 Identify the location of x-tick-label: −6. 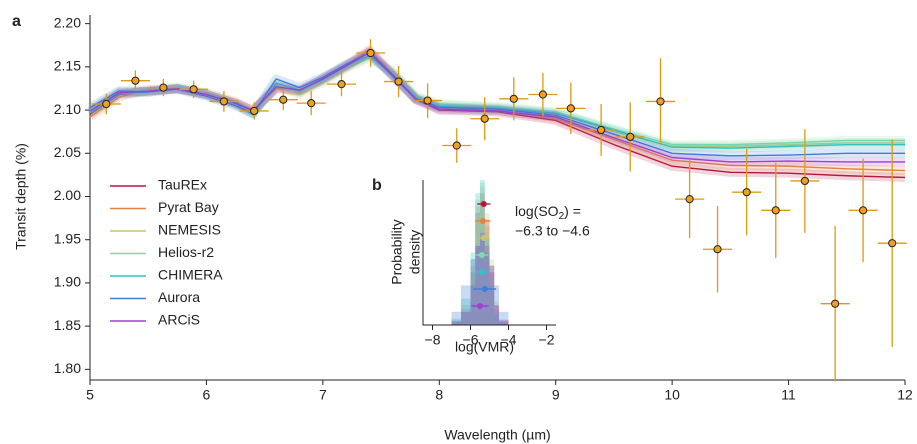
(471, 340).